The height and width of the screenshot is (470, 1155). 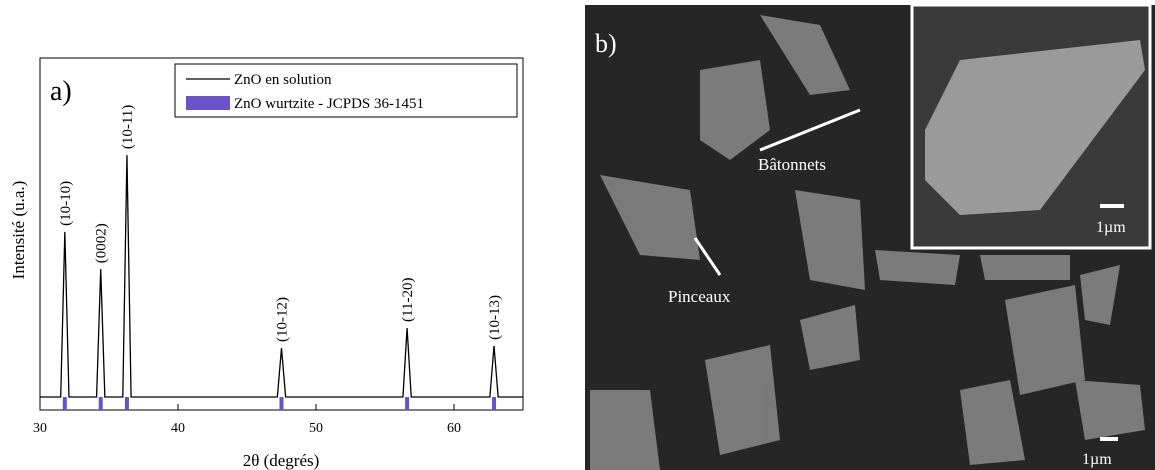 What do you see at coordinates (281, 460) in the screenshot?
I see `x-axis-label: 2θ (degrés)` at bounding box center [281, 460].